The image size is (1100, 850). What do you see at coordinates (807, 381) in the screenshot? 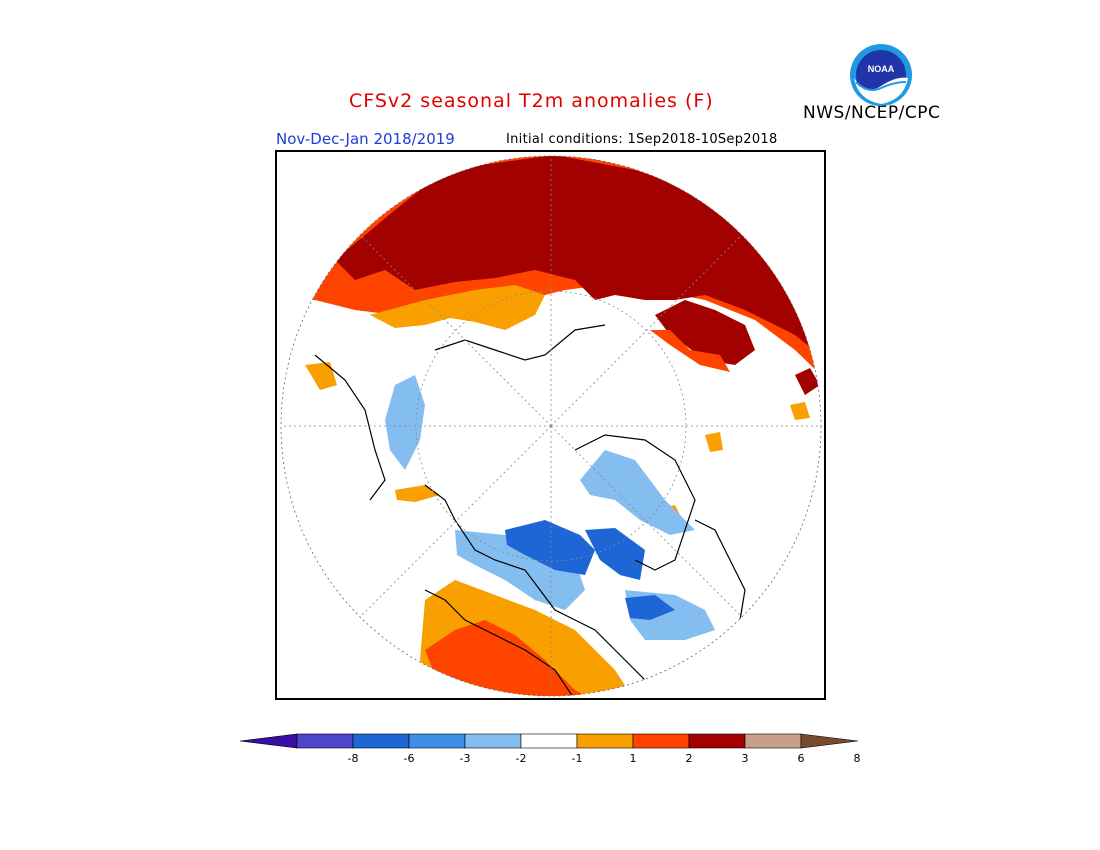
I see `anomaly-region-warm-alaska-spot` at bounding box center [807, 381].